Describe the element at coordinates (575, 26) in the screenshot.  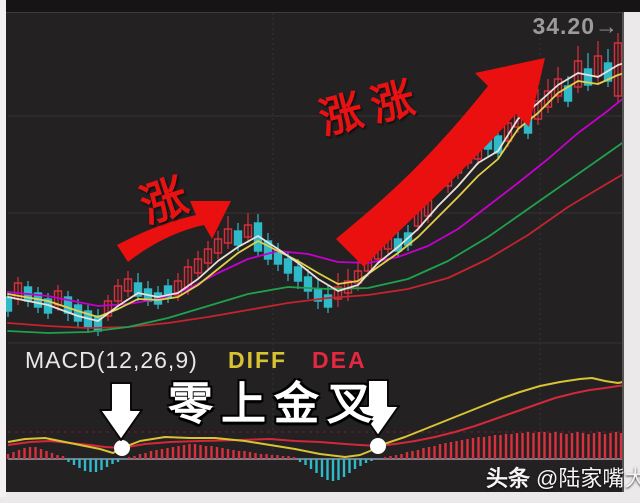
I see `current-price-label: 34.20→` at that location.